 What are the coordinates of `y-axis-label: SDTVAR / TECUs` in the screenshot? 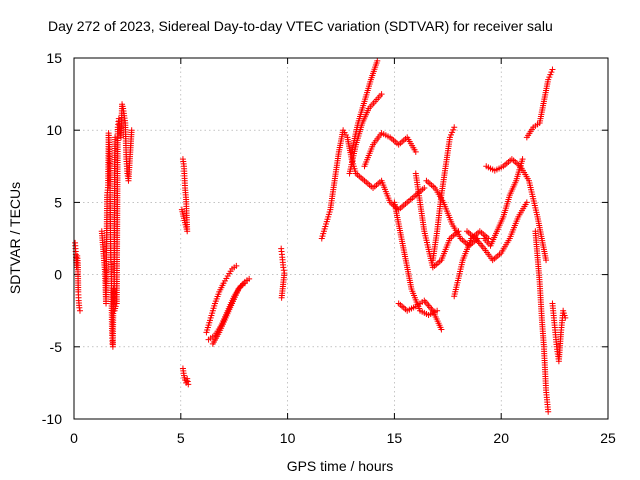 It's located at (15, 238).